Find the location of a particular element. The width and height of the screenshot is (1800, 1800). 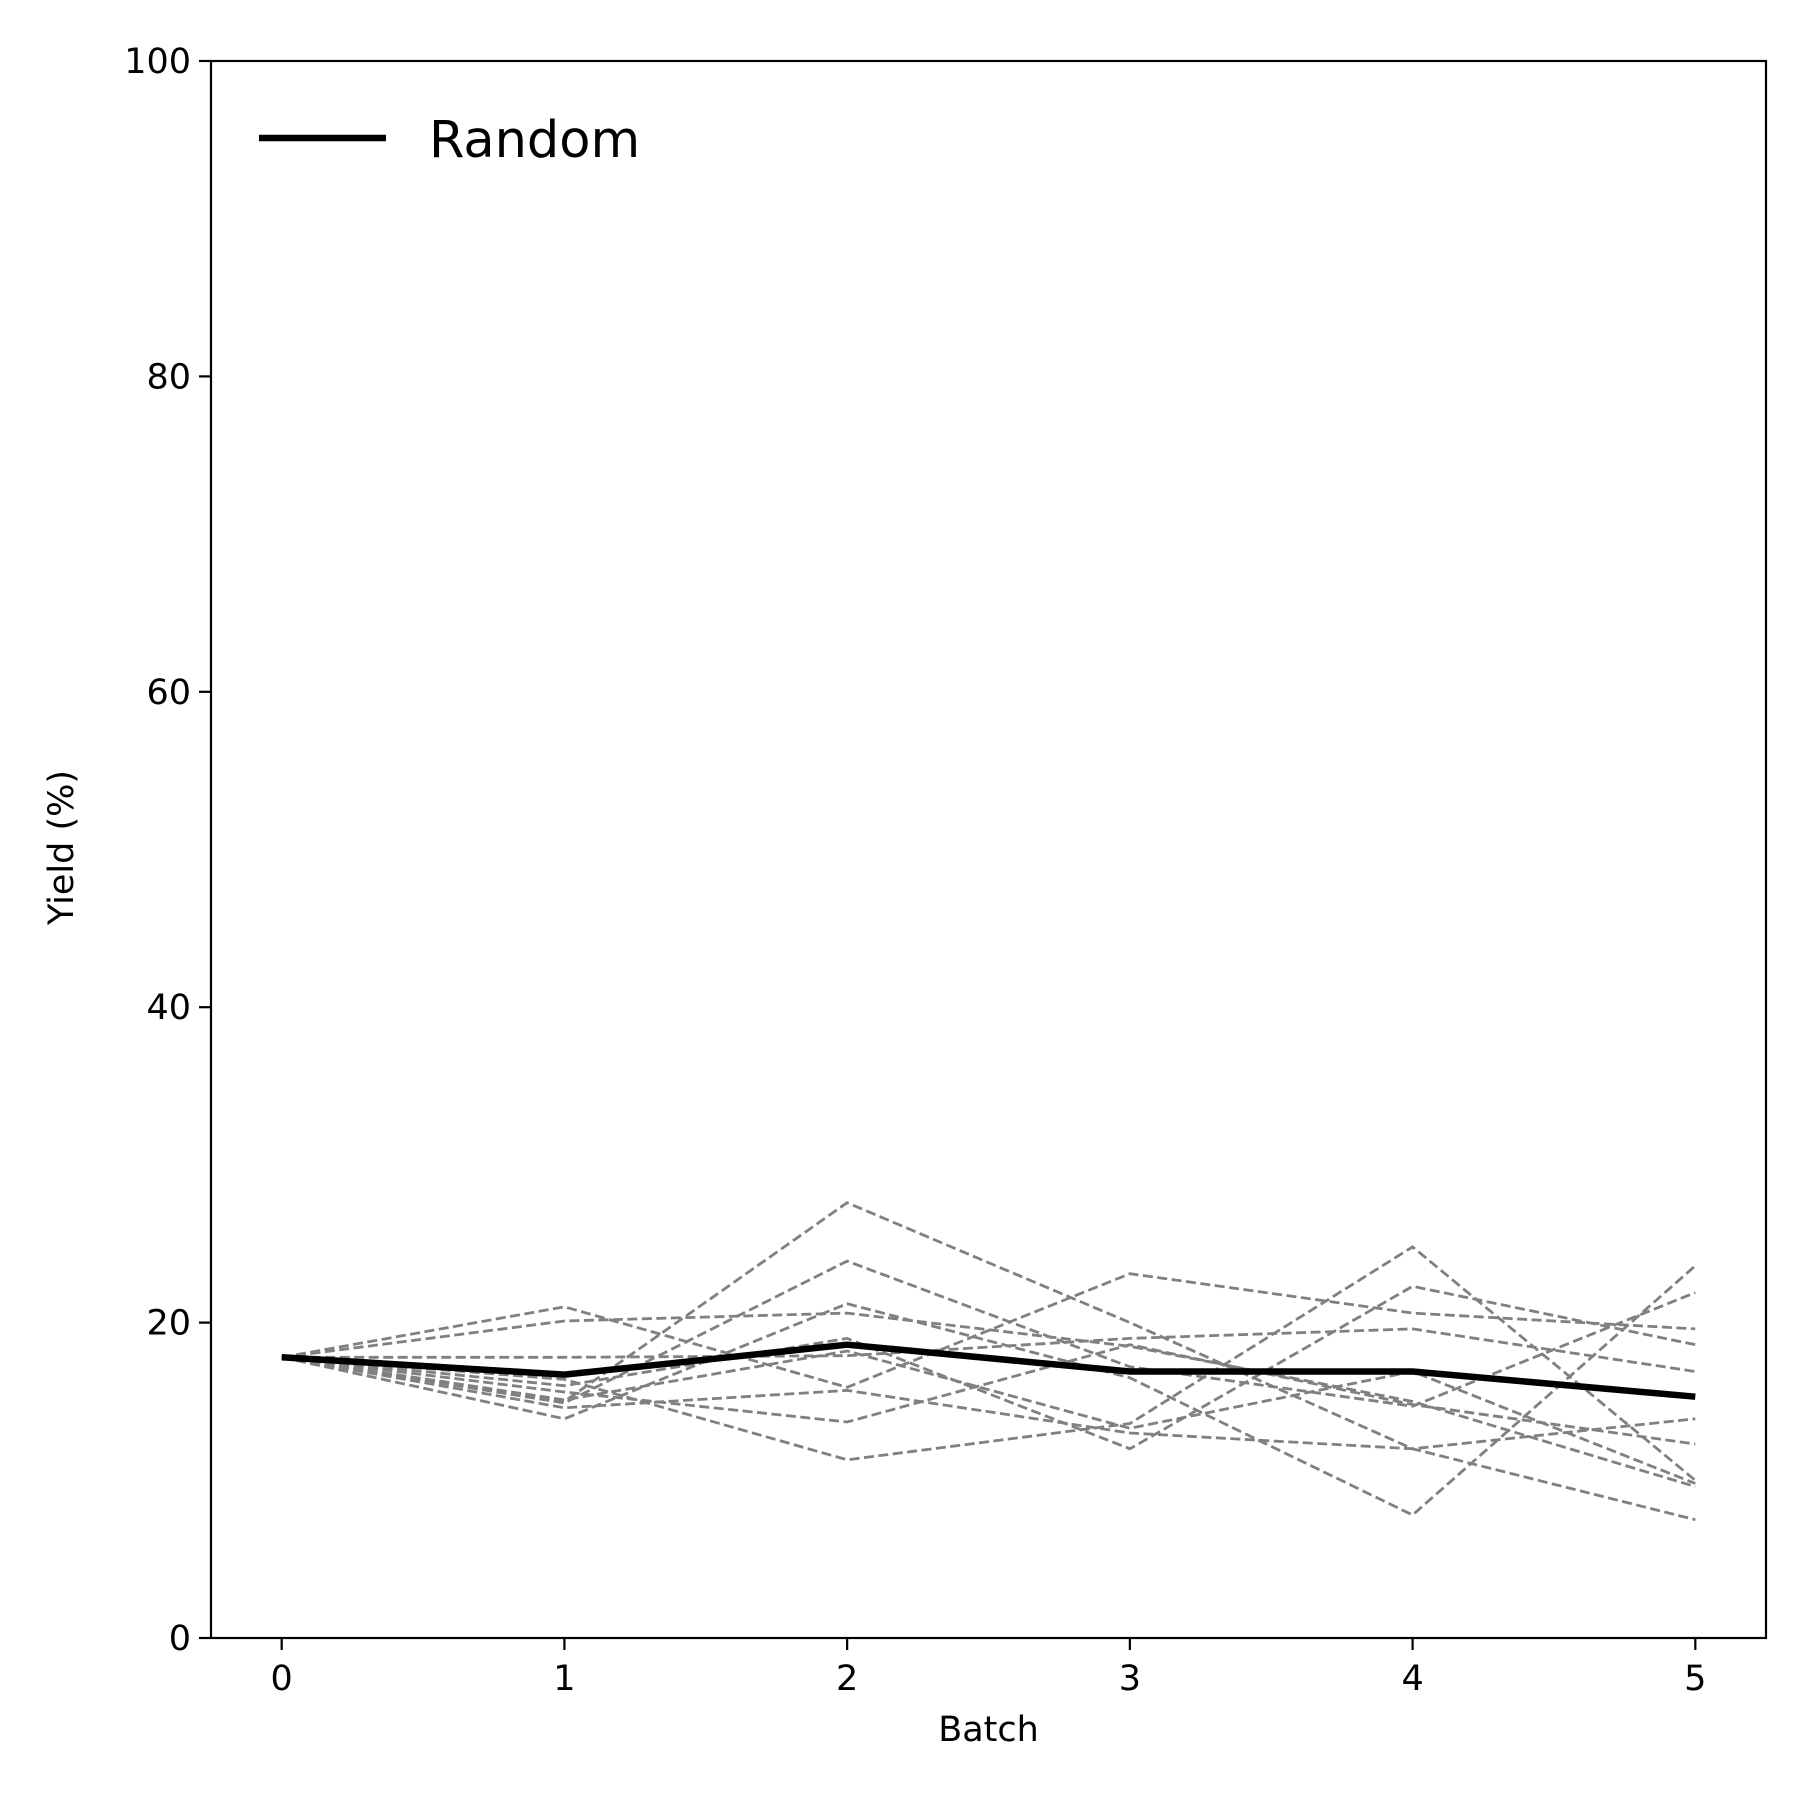

mean-layer is located at coordinates (988, 1370).